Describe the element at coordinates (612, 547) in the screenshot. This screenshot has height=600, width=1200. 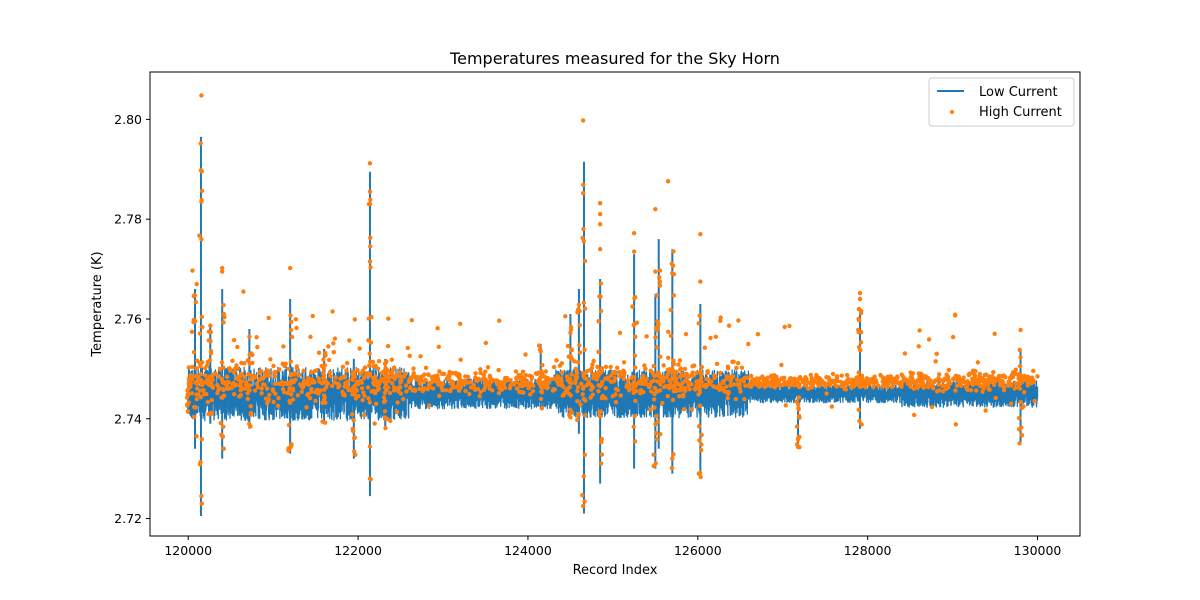
I see `x-axis: 120000 122000 124000 126000 128000 130000` at that location.